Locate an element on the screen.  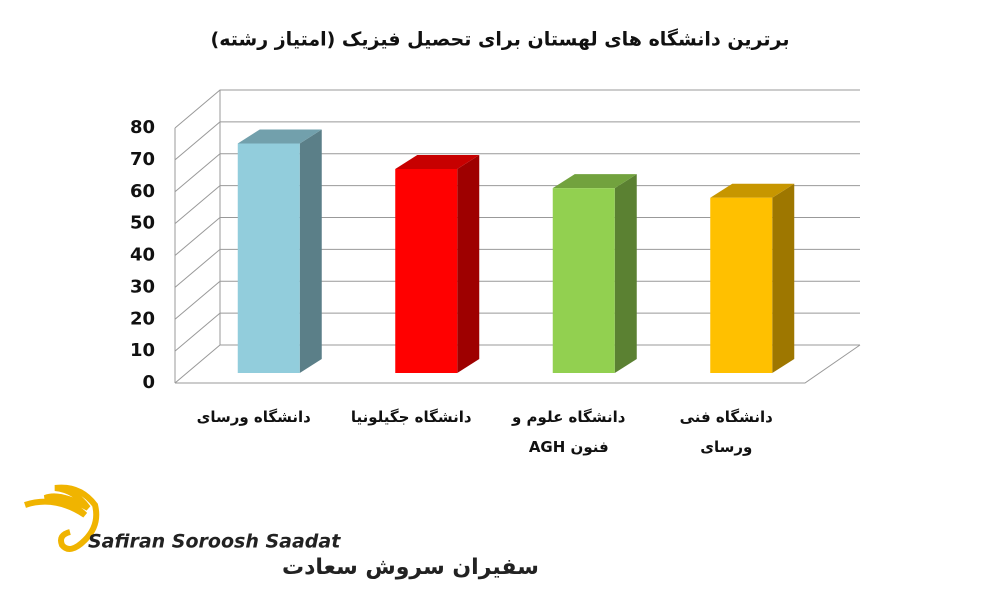
x-tick-label: دانشگاه ورسای is located at coordinates (253, 417).